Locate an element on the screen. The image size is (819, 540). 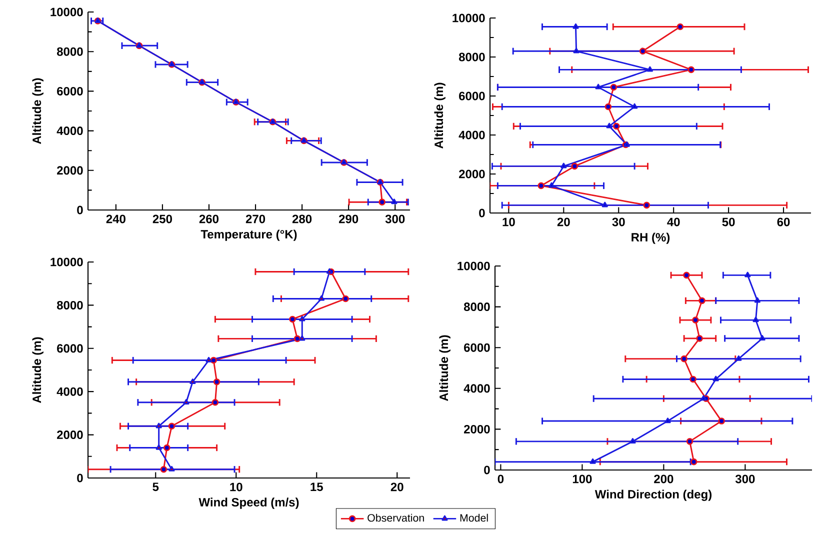
x-tick-label: 5 is located at coordinates (155, 487).